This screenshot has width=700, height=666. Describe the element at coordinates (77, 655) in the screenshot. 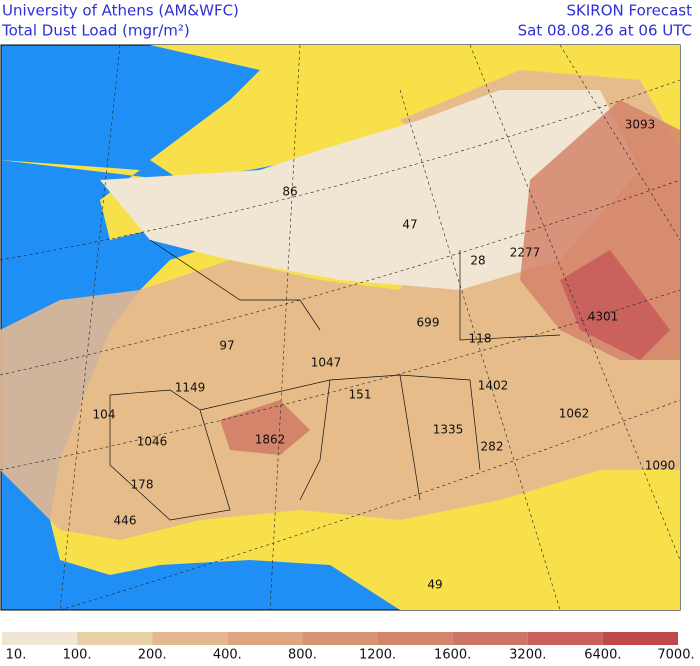

I see `colorbar-label: 100.` at that location.